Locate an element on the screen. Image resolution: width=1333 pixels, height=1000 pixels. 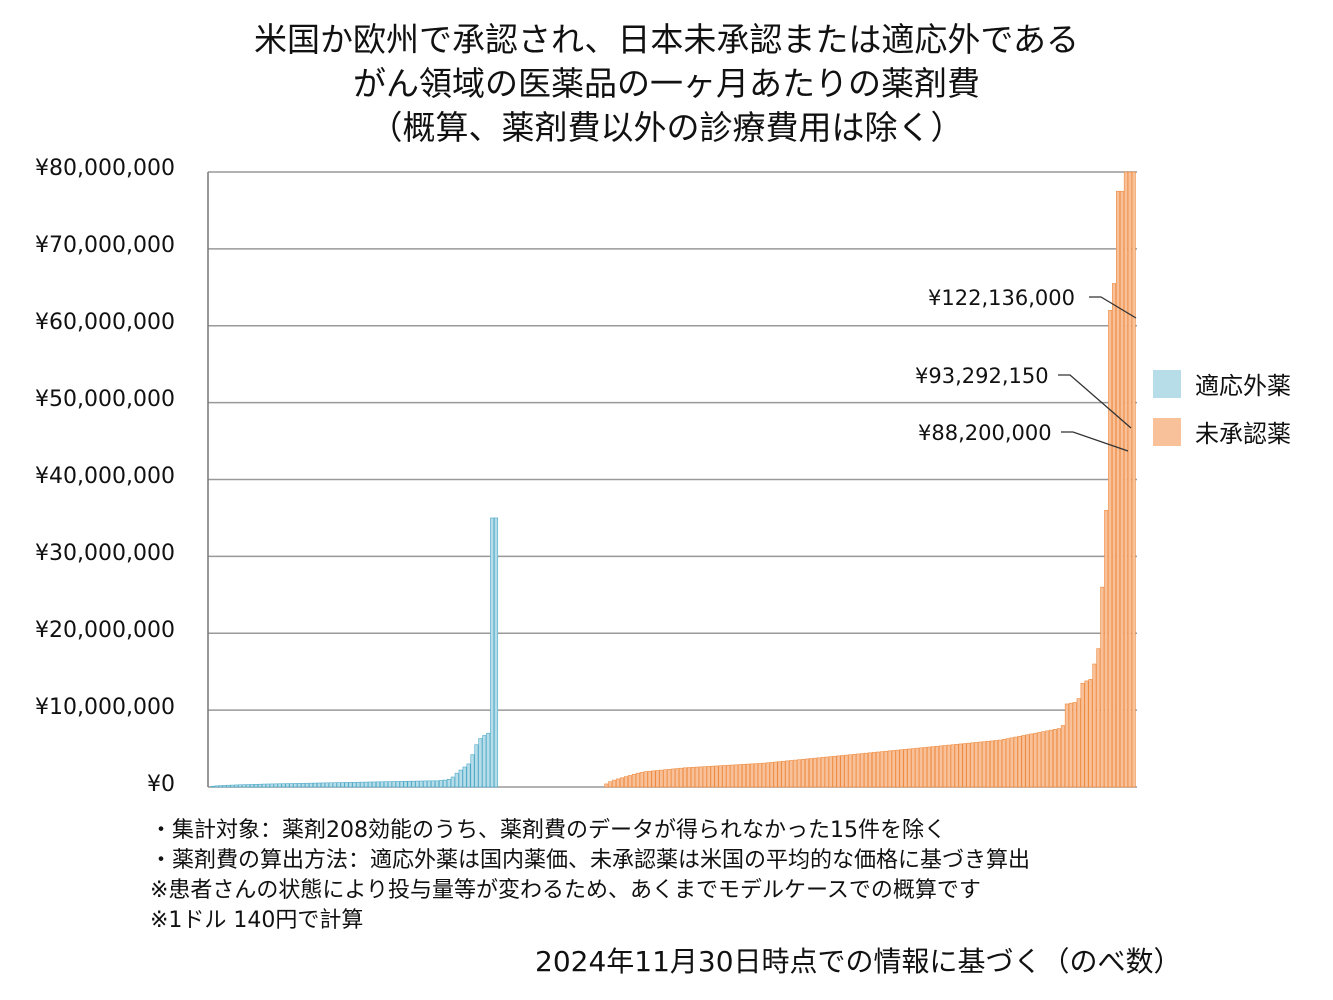
y-tick-label-10m: ¥10,000,000 is located at coordinates (105, 707).